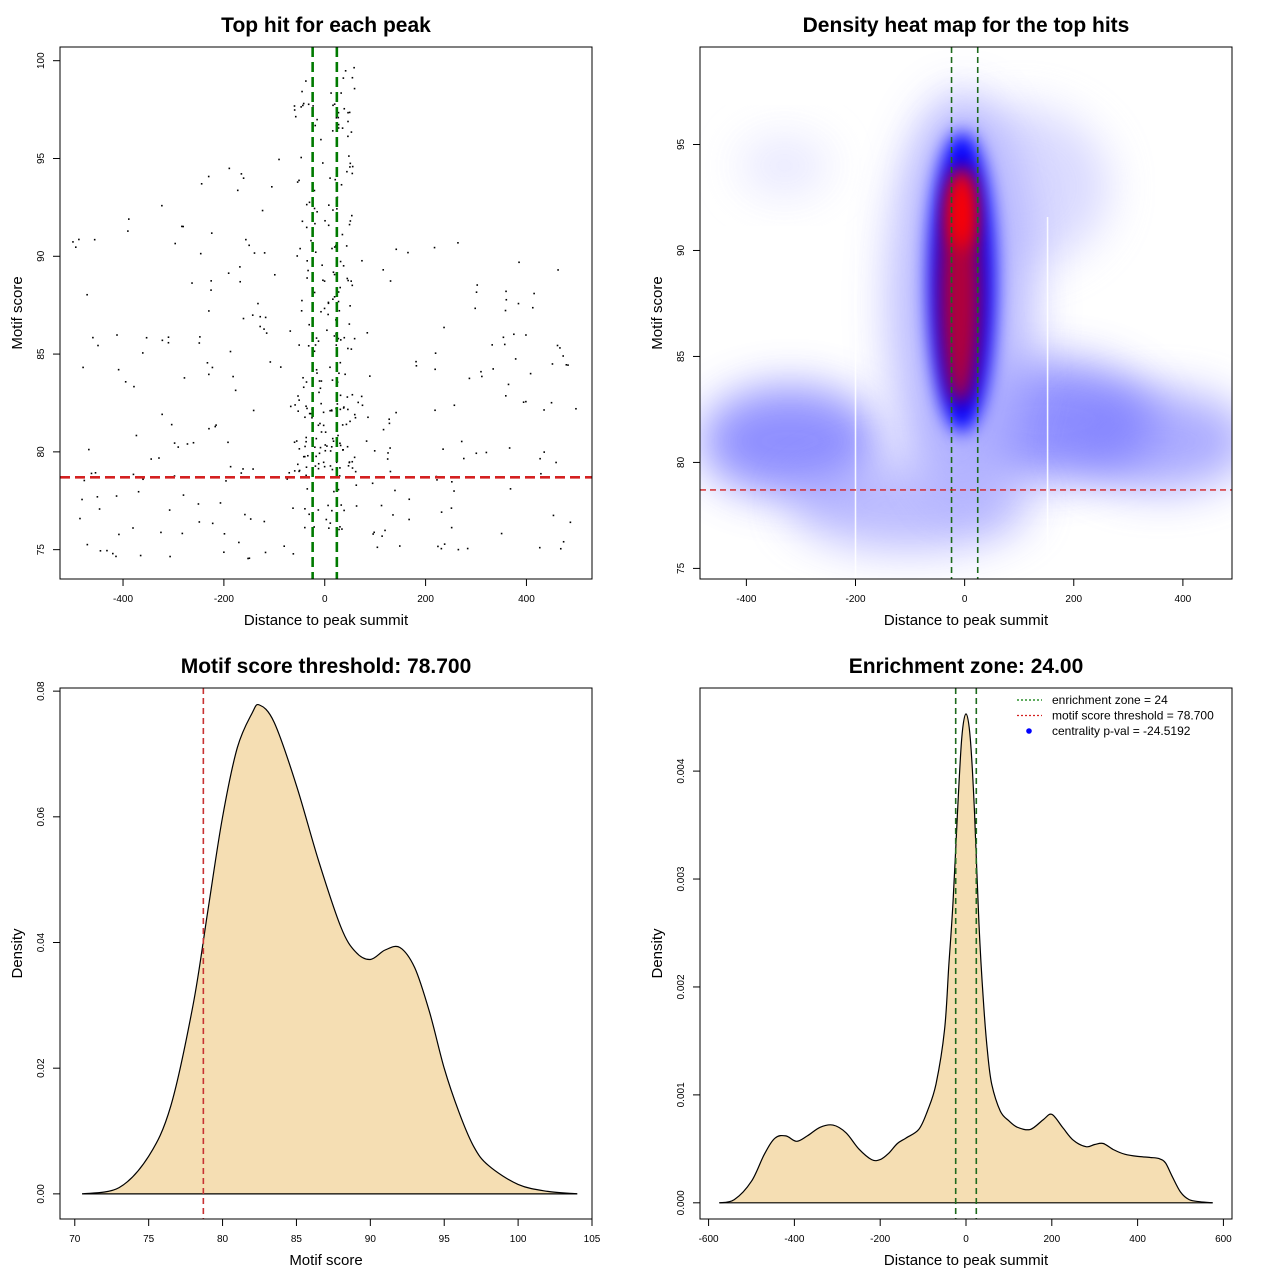 The height and width of the screenshot is (1280, 1280). I want to click on x-tick-label: 400, so click(1137, 1239).